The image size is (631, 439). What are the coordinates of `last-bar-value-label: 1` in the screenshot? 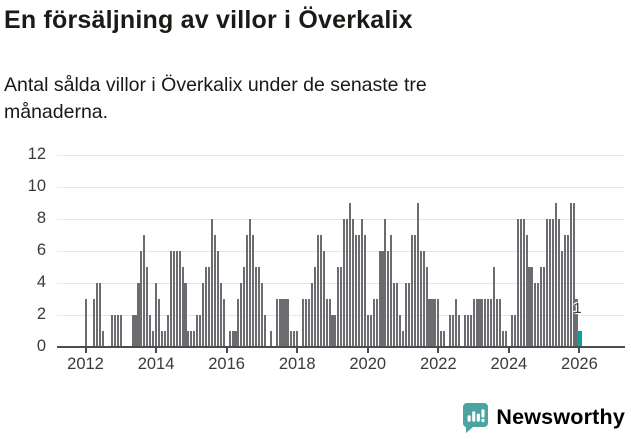 It's located at (577, 308).